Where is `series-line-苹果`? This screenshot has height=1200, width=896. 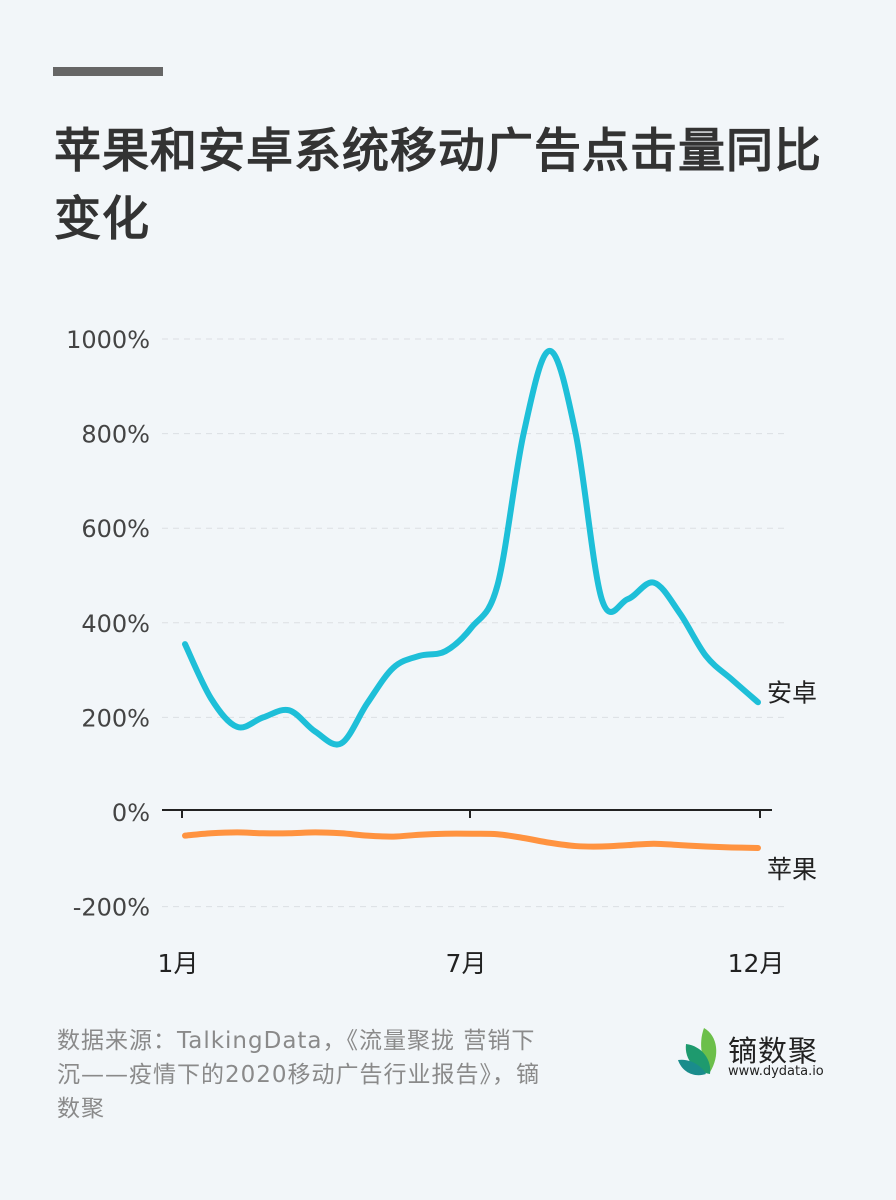 series-line-苹果 is located at coordinates (471, 840).